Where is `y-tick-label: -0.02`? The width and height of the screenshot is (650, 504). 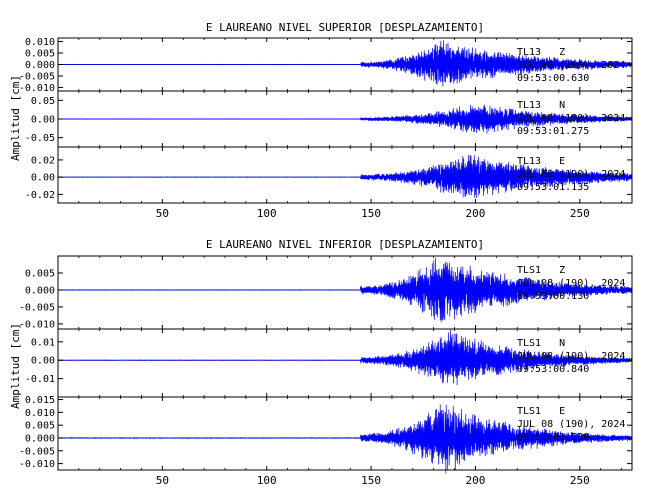 y-tick-label: -0.02 is located at coordinates (40, 195).